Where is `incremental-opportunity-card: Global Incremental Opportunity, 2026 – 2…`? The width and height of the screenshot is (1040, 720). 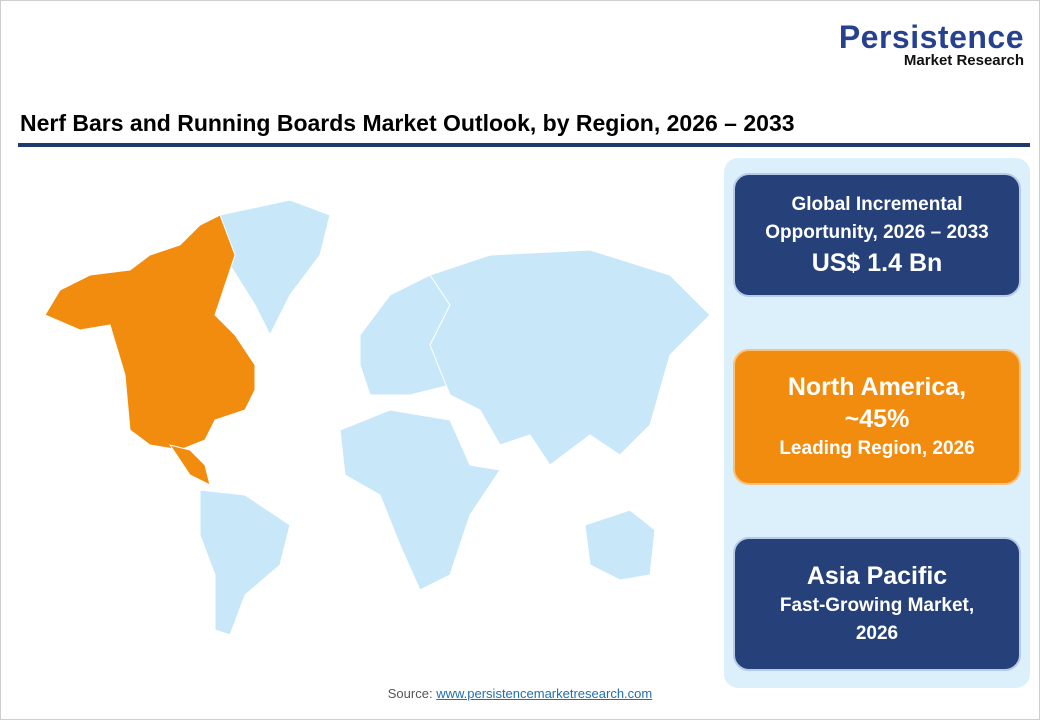
incremental-opportunity-card: Global Incremental Opportunity, 2026 – 2… is located at coordinates (877, 235).